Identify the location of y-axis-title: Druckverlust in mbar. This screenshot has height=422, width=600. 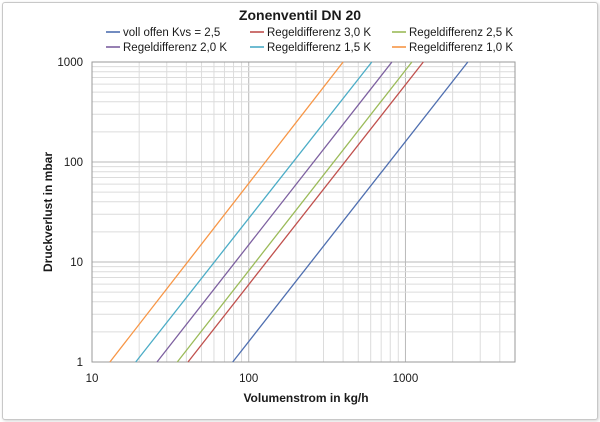
(48, 212).